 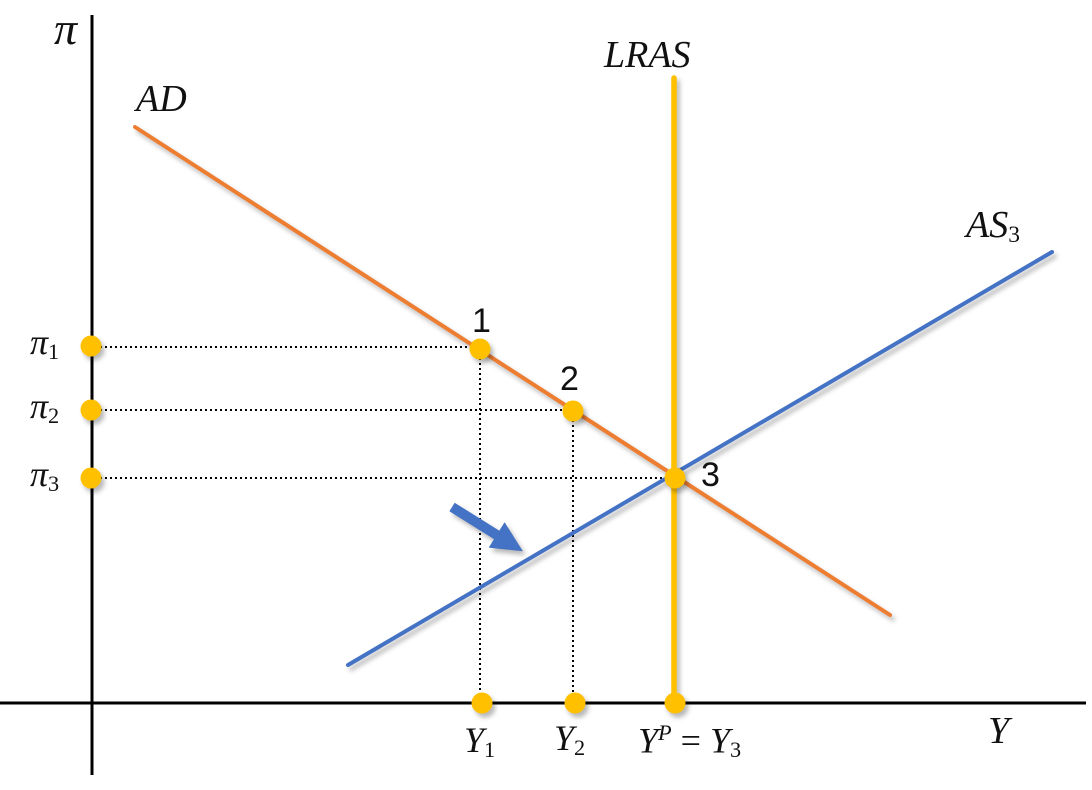 I want to click on curve-label-ad: AD, so click(x=161, y=99).